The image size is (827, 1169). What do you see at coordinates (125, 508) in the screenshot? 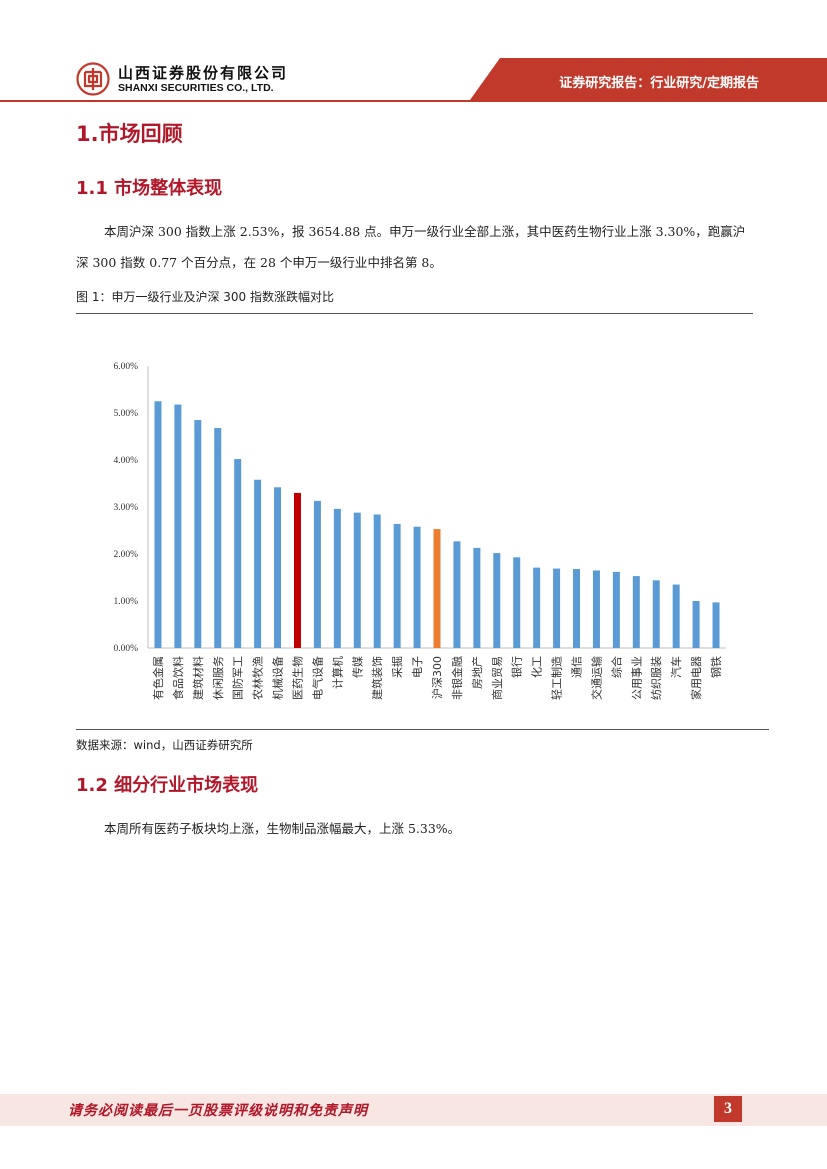
I see `y-tick-label: 3.00%` at bounding box center [125, 508].